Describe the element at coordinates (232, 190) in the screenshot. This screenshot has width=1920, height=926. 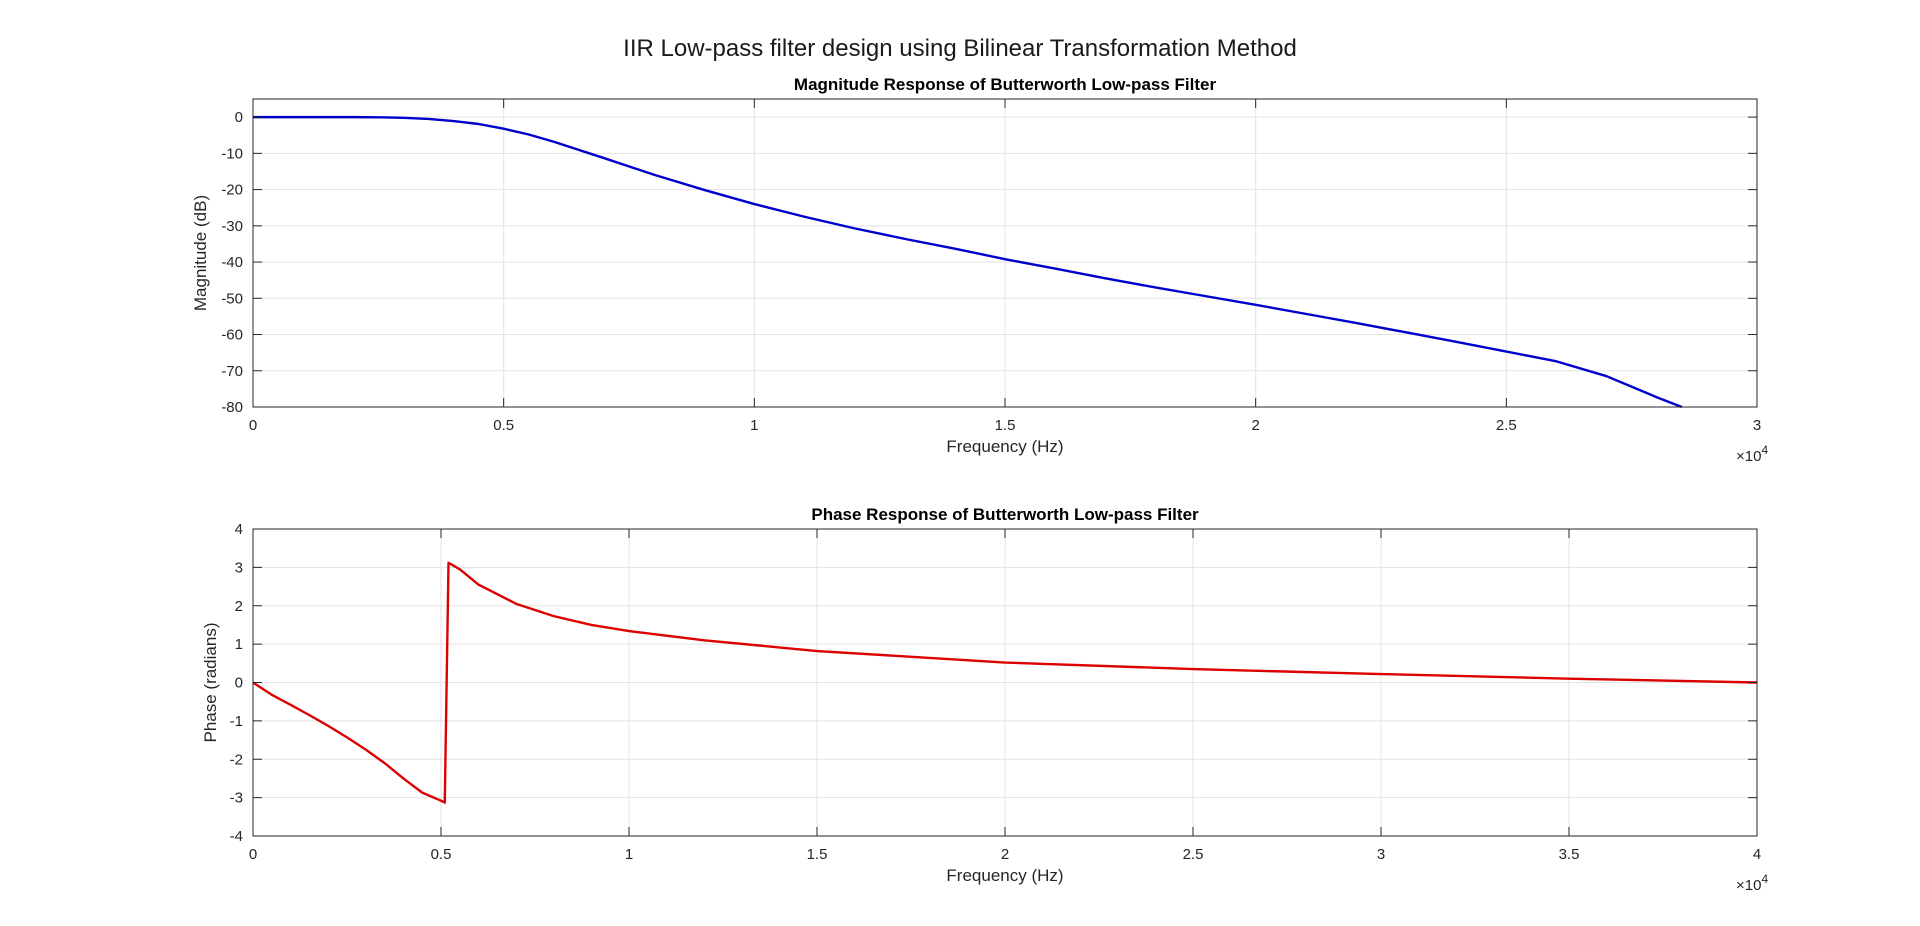
I see `y-tick-label: -20` at that location.